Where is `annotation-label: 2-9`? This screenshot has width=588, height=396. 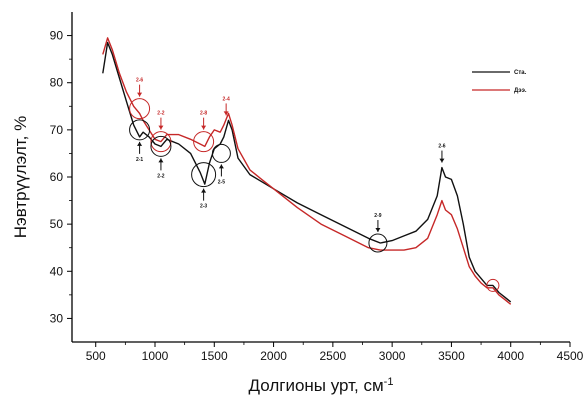
annotation-label: 2-9 is located at coordinates (377, 216).